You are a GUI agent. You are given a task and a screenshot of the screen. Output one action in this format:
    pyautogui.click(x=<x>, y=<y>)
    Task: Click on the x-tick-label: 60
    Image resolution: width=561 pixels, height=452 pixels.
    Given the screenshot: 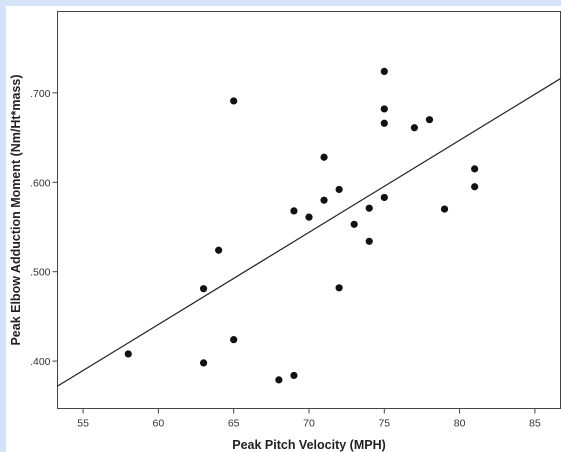 What is the action you would take?
    pyautogui.click(x=159, y=424)
    